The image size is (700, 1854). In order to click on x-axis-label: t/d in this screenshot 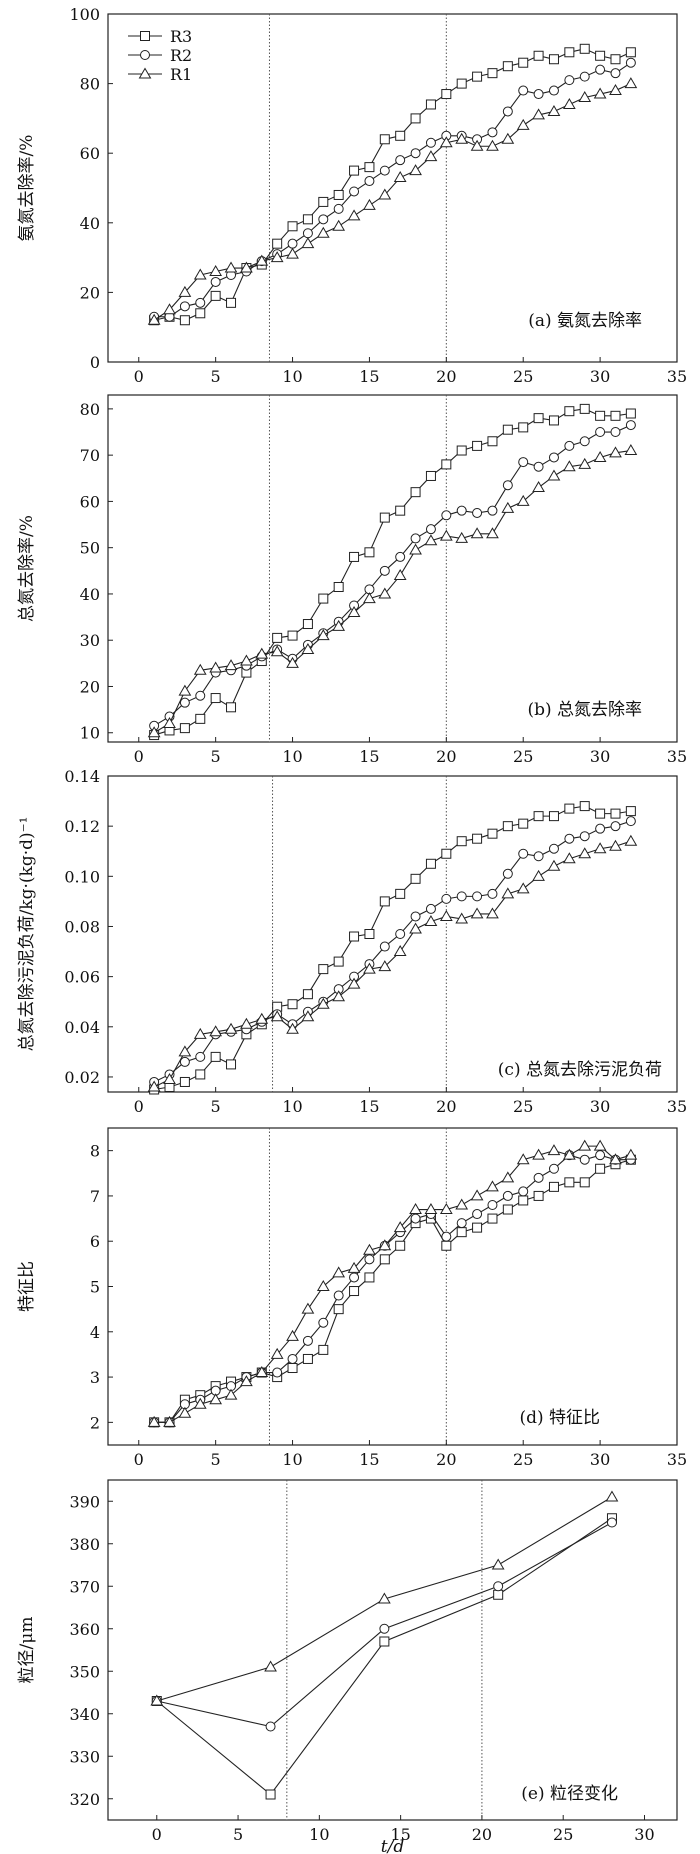, I will do `click(393, 1845)`.